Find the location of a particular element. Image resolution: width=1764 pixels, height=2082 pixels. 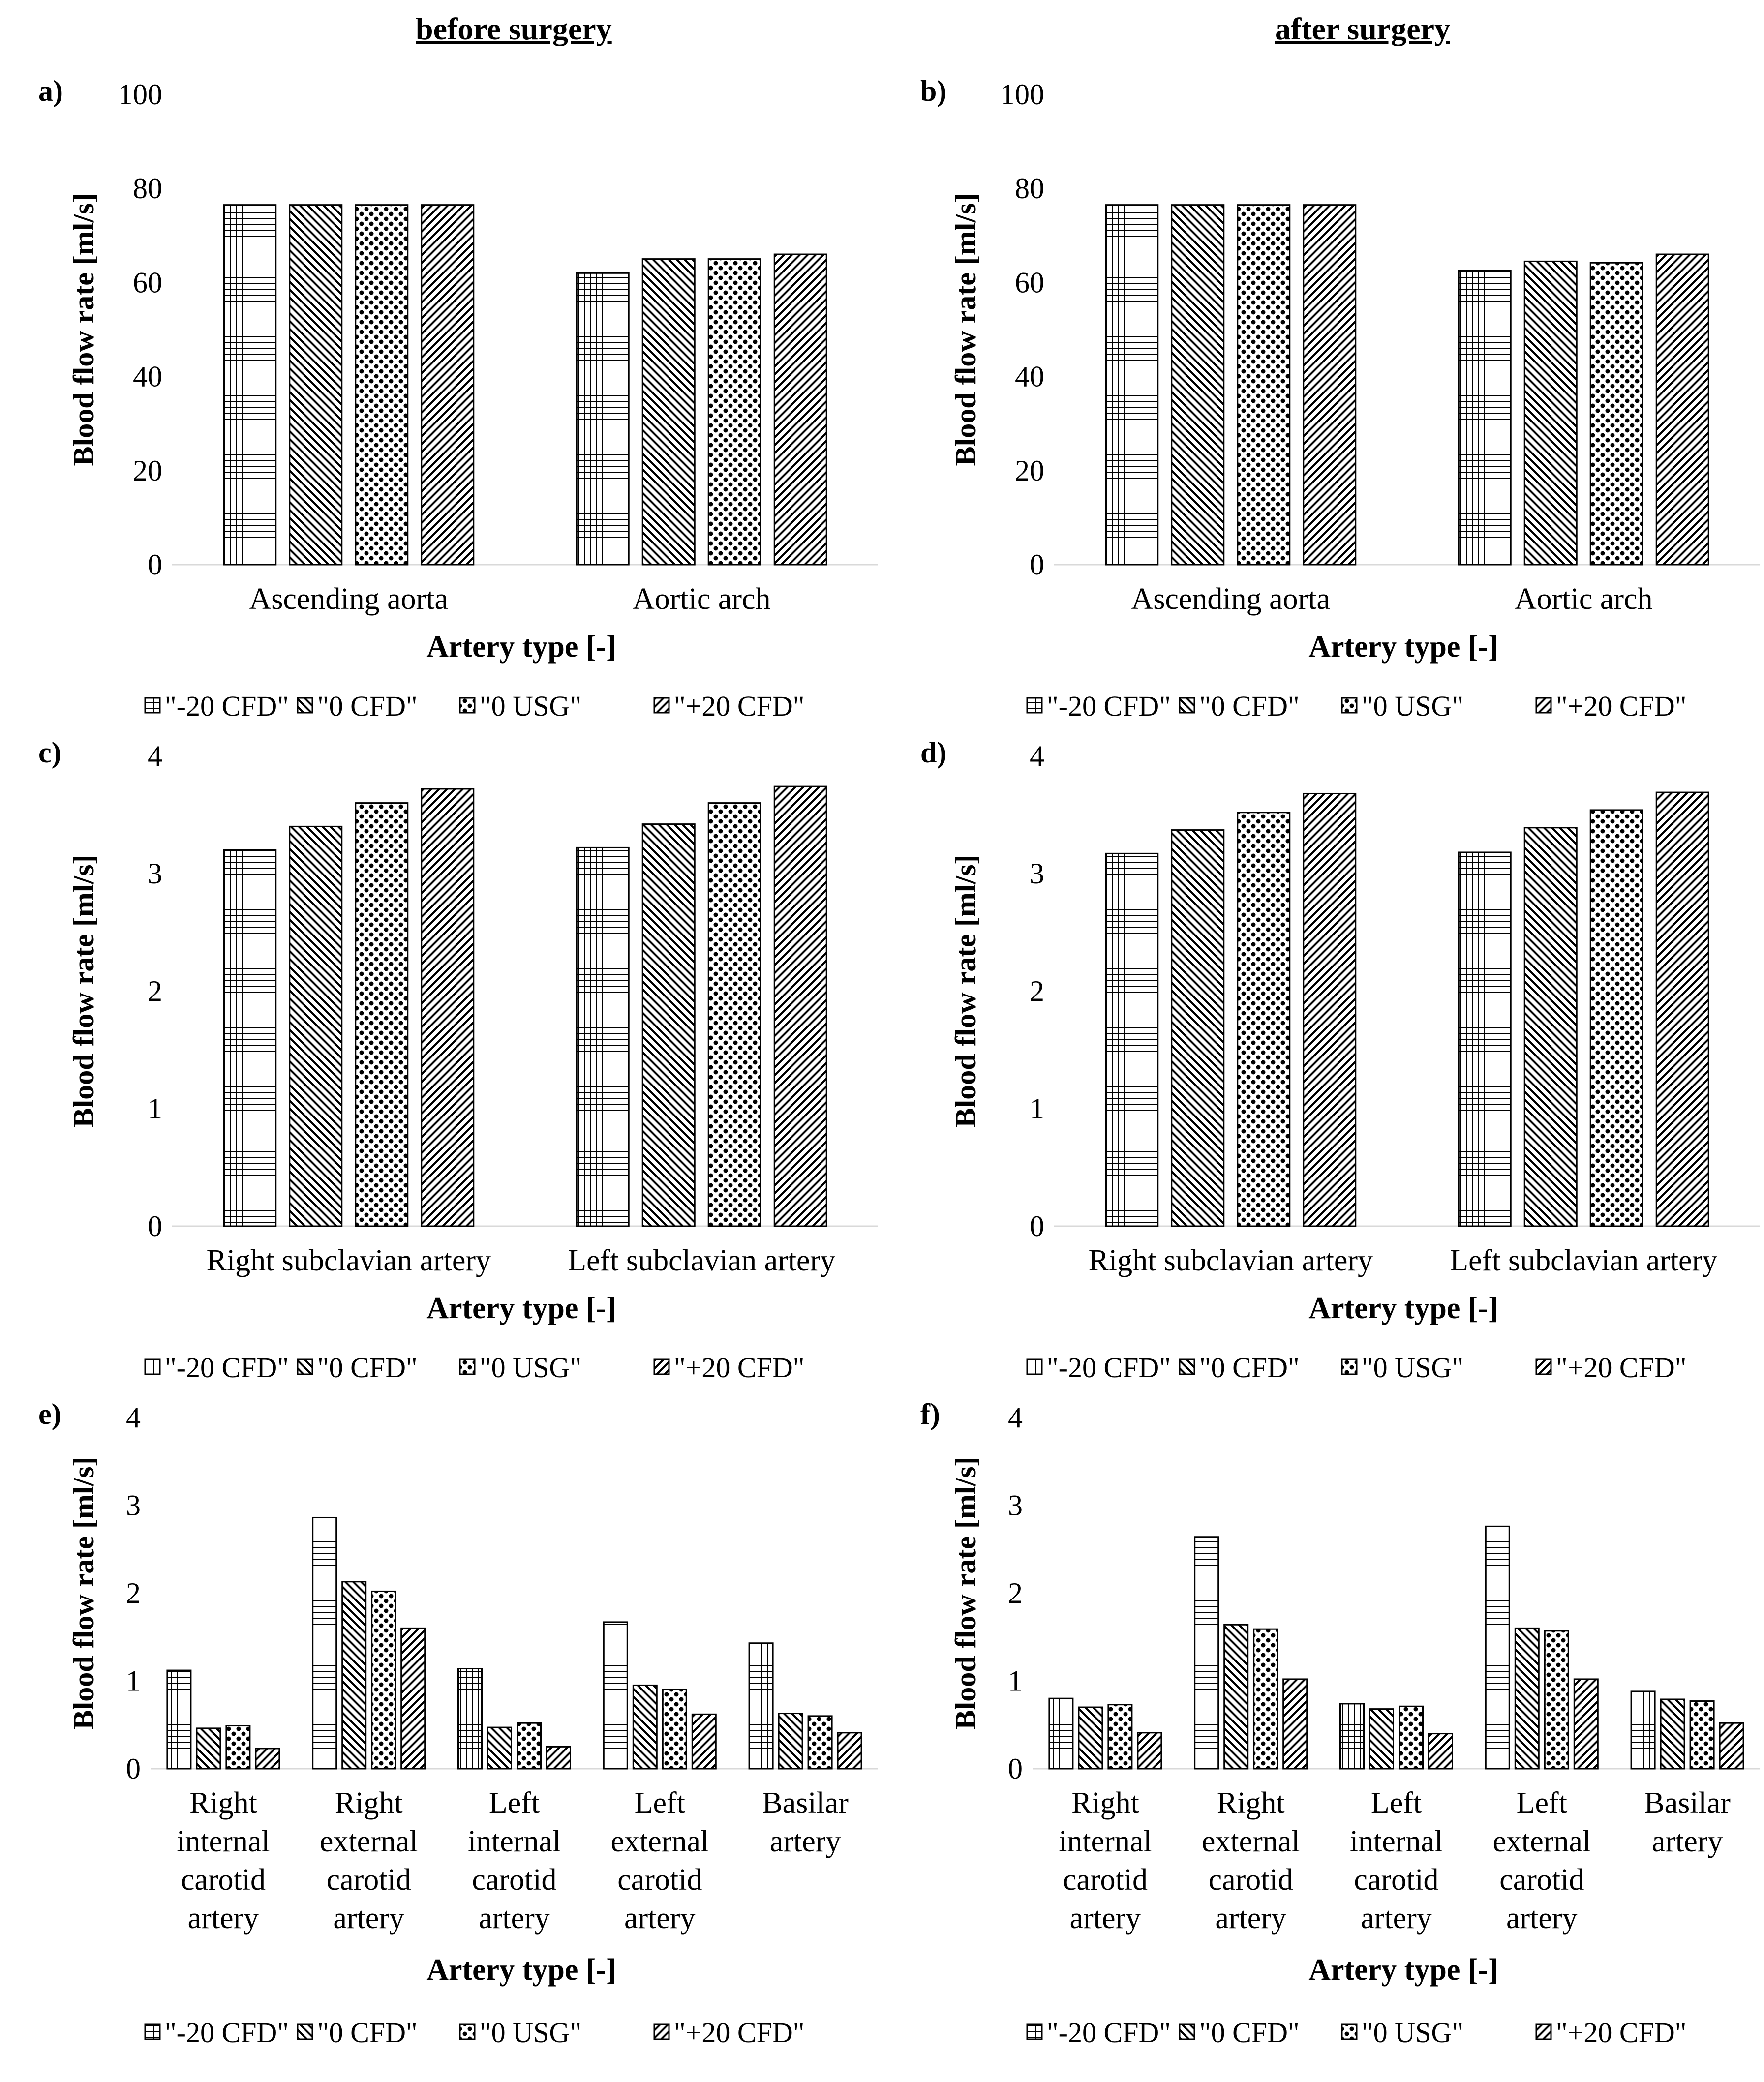

column-title-before: before surgery is located at coordinates (514, 28).